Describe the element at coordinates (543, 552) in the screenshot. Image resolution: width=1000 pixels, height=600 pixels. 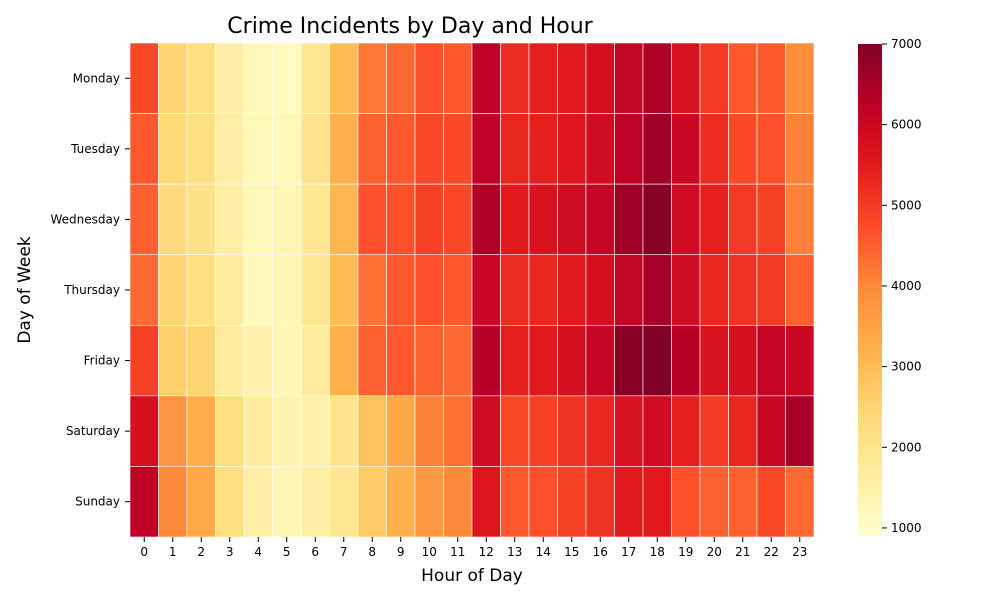
I see `x-tick-label: 14` at that location.